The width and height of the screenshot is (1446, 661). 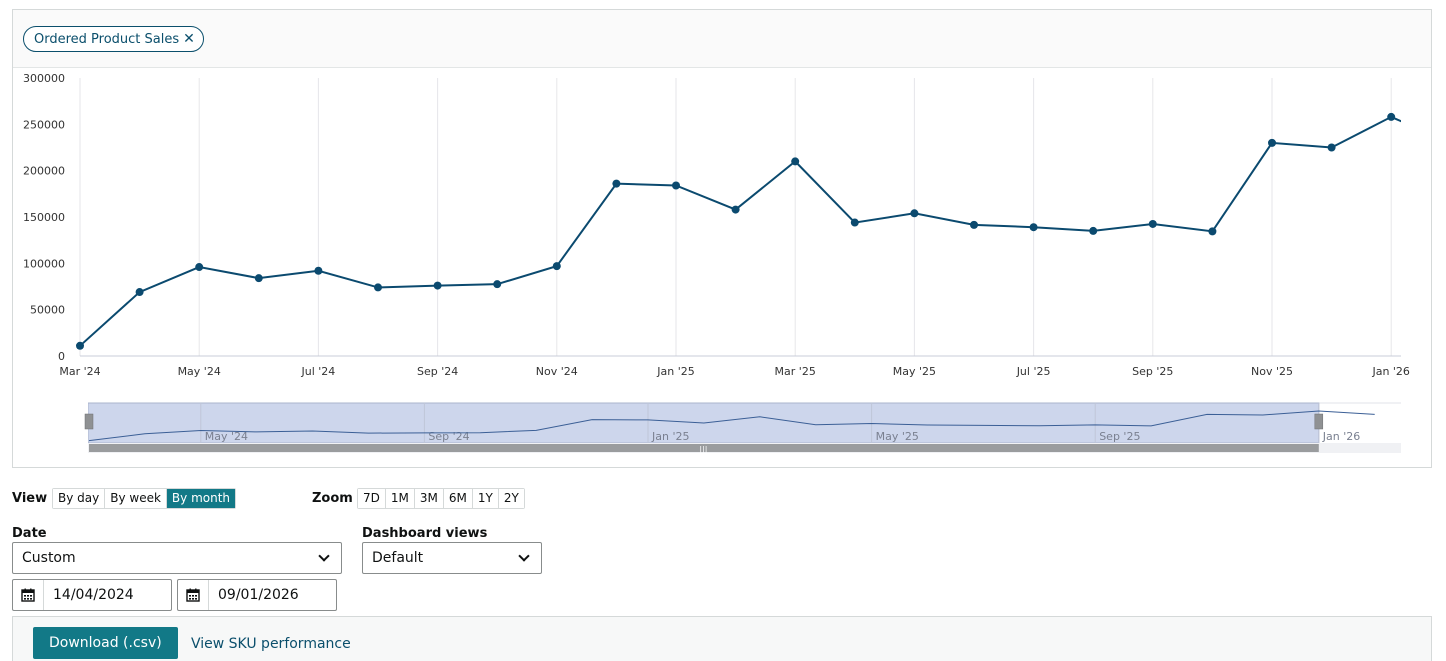 What do you see at coordinates (332, 498) in the screenshot?
I see `zoom-label: Zoom` at bounding box center [332, 498].